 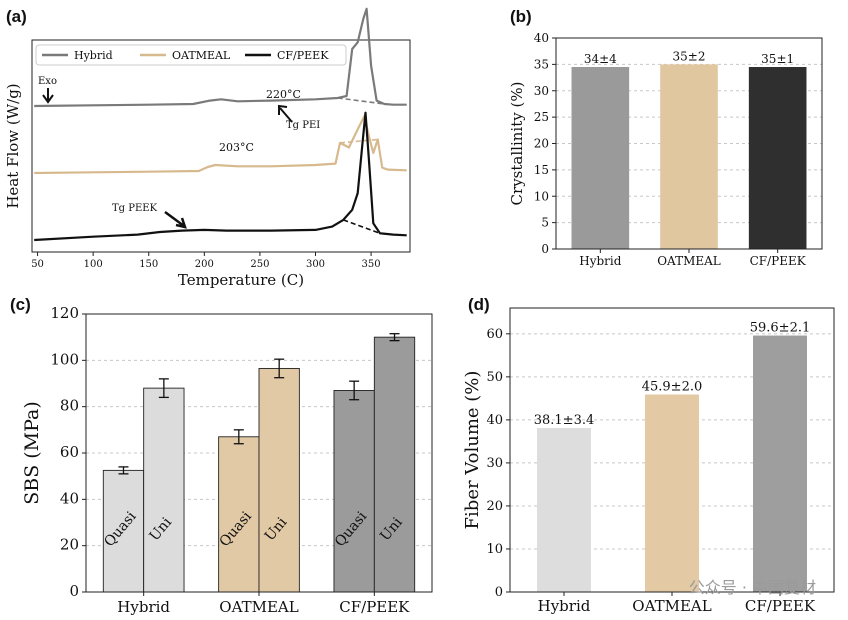 I want to click on value-label: 35±2, so click(x=689, y=56).